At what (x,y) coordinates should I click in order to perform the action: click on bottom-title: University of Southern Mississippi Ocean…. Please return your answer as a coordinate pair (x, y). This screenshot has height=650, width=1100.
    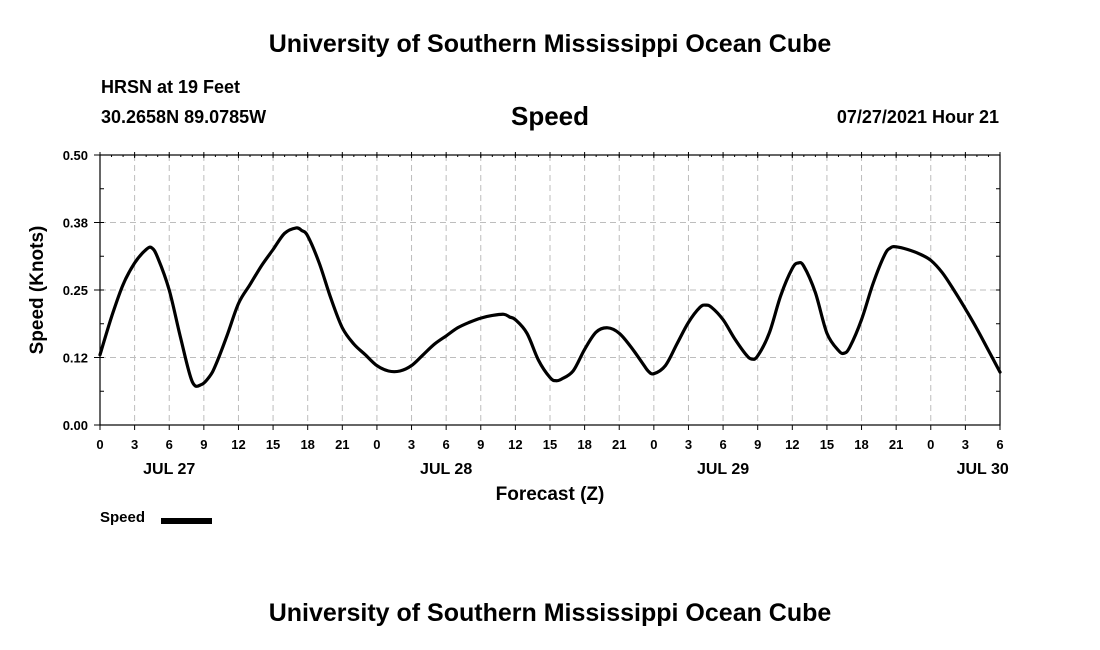
    Looking at the image, I should click on (550, 613).